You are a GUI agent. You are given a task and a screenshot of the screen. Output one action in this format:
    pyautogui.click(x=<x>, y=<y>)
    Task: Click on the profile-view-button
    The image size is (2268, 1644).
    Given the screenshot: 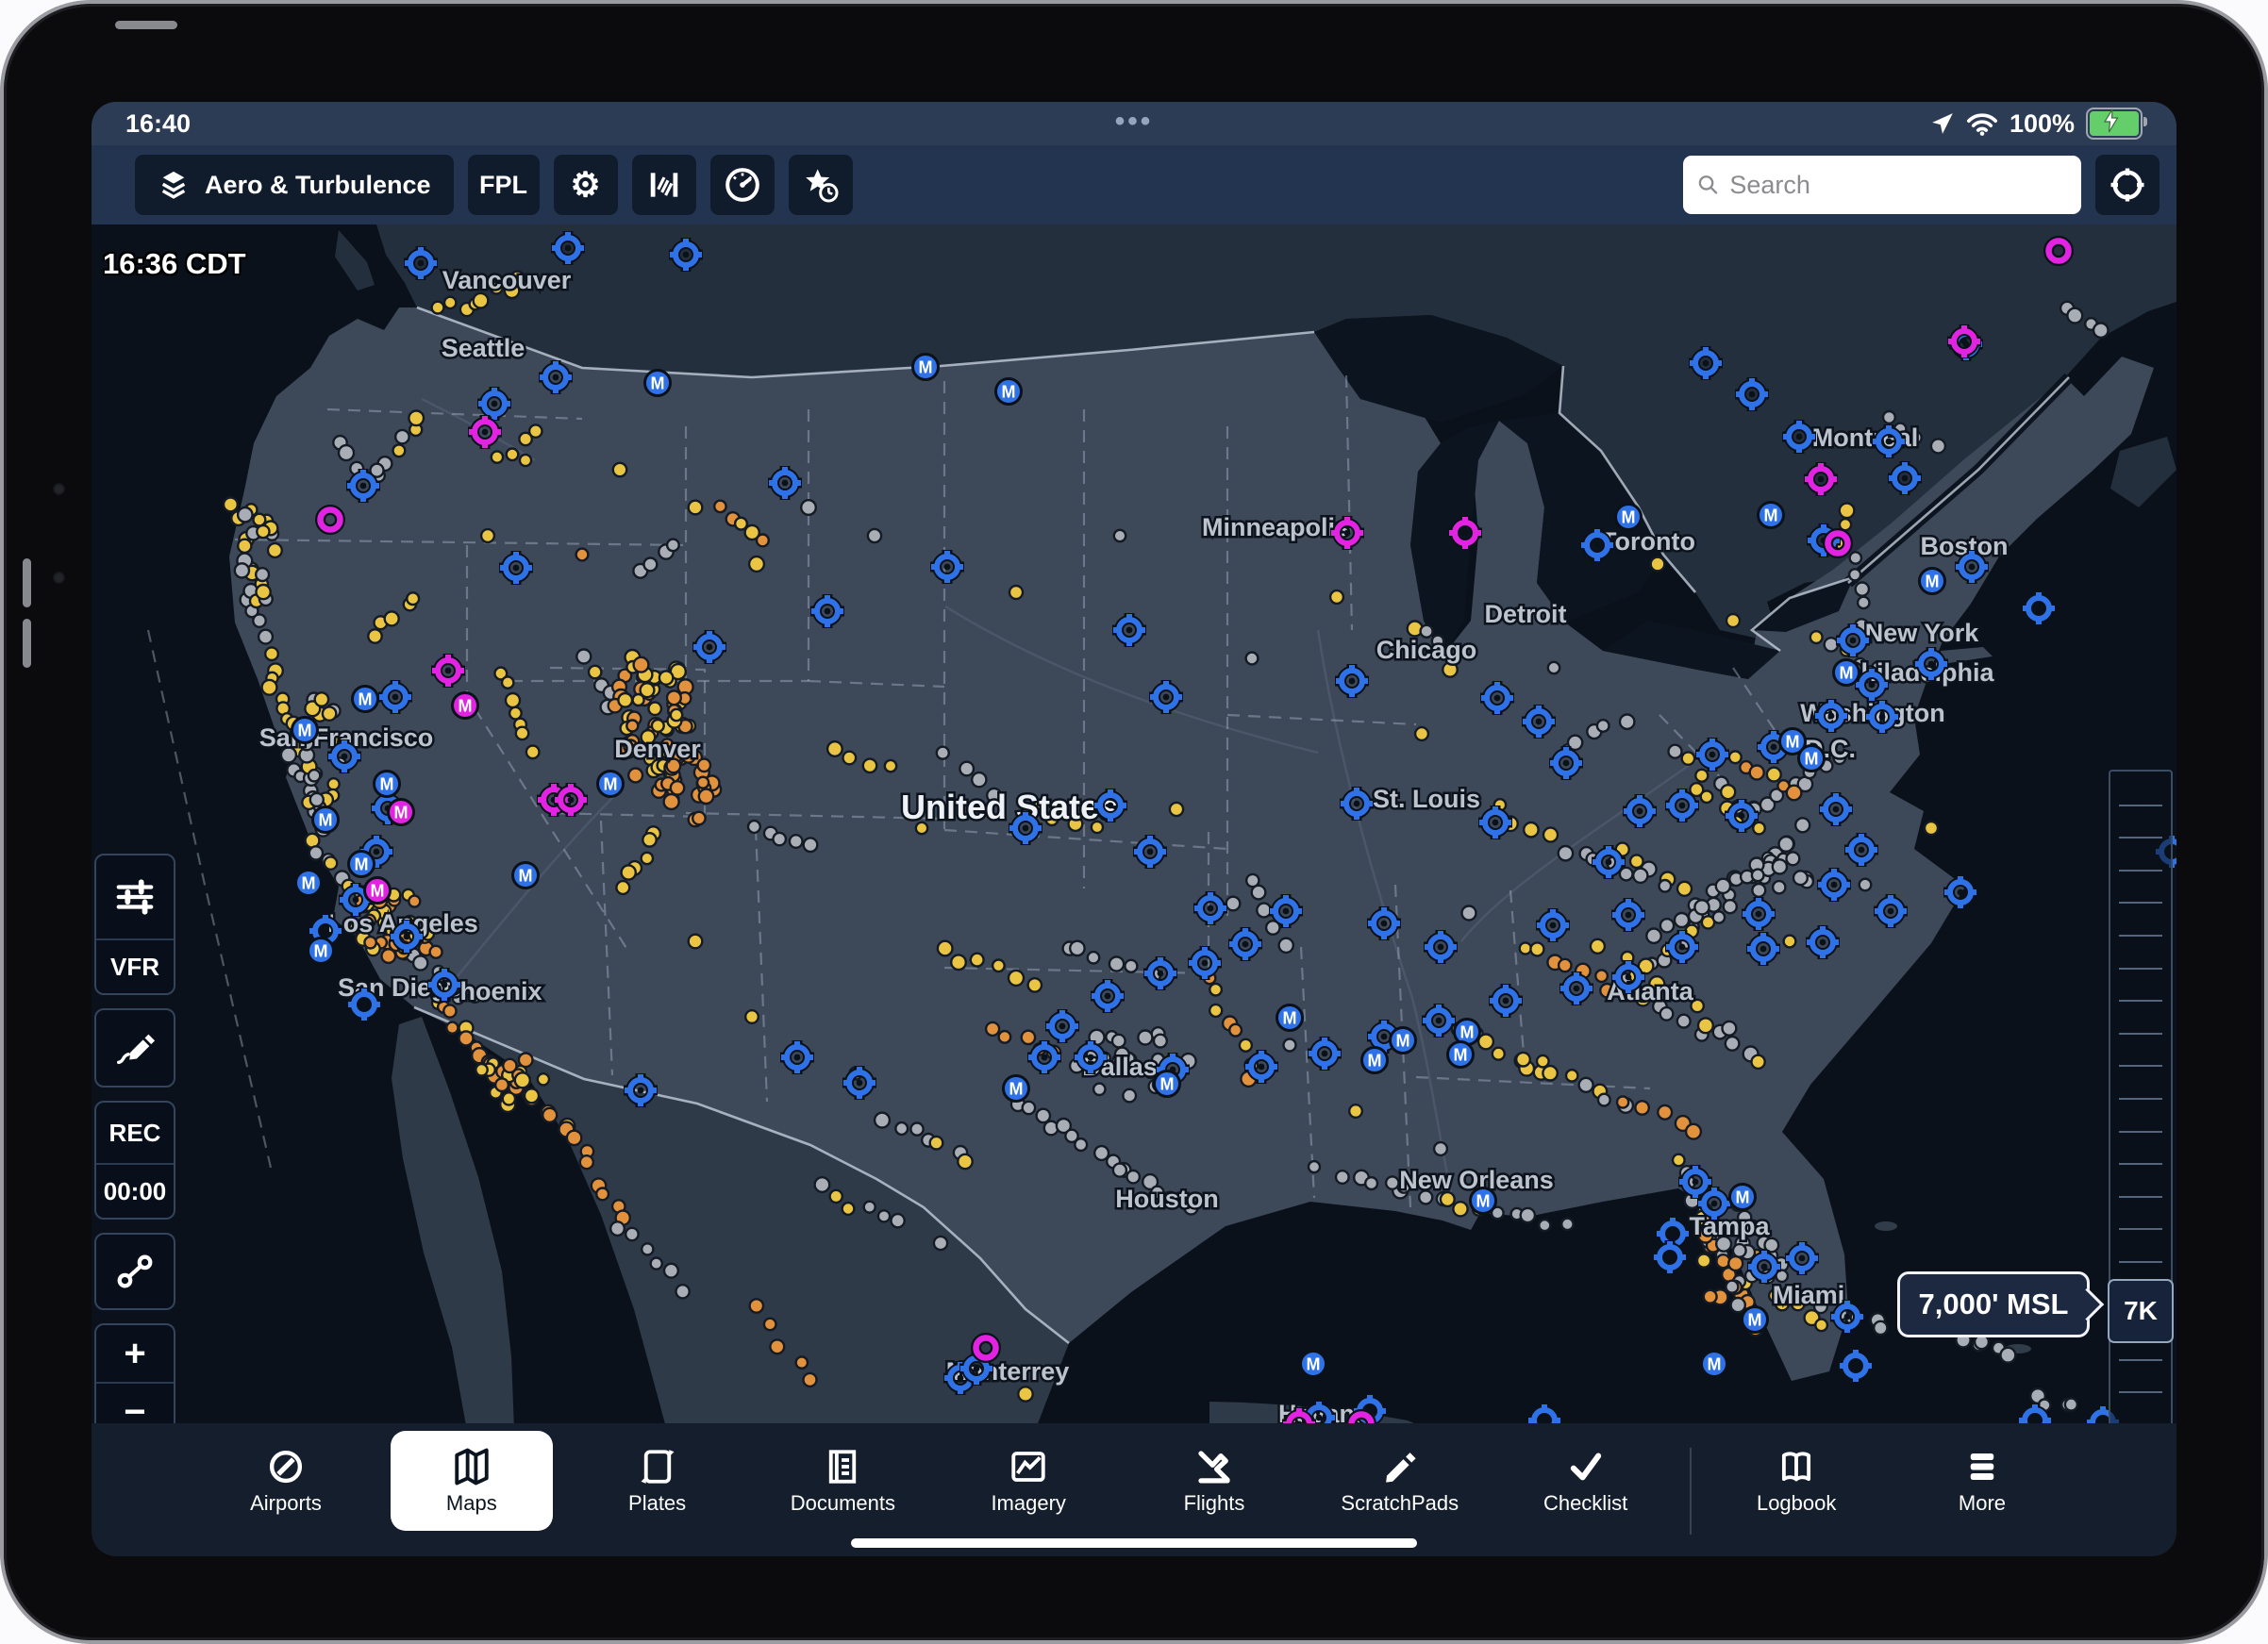 What is the action you would take?
    pyautogui.click(x=664, y=185)
    